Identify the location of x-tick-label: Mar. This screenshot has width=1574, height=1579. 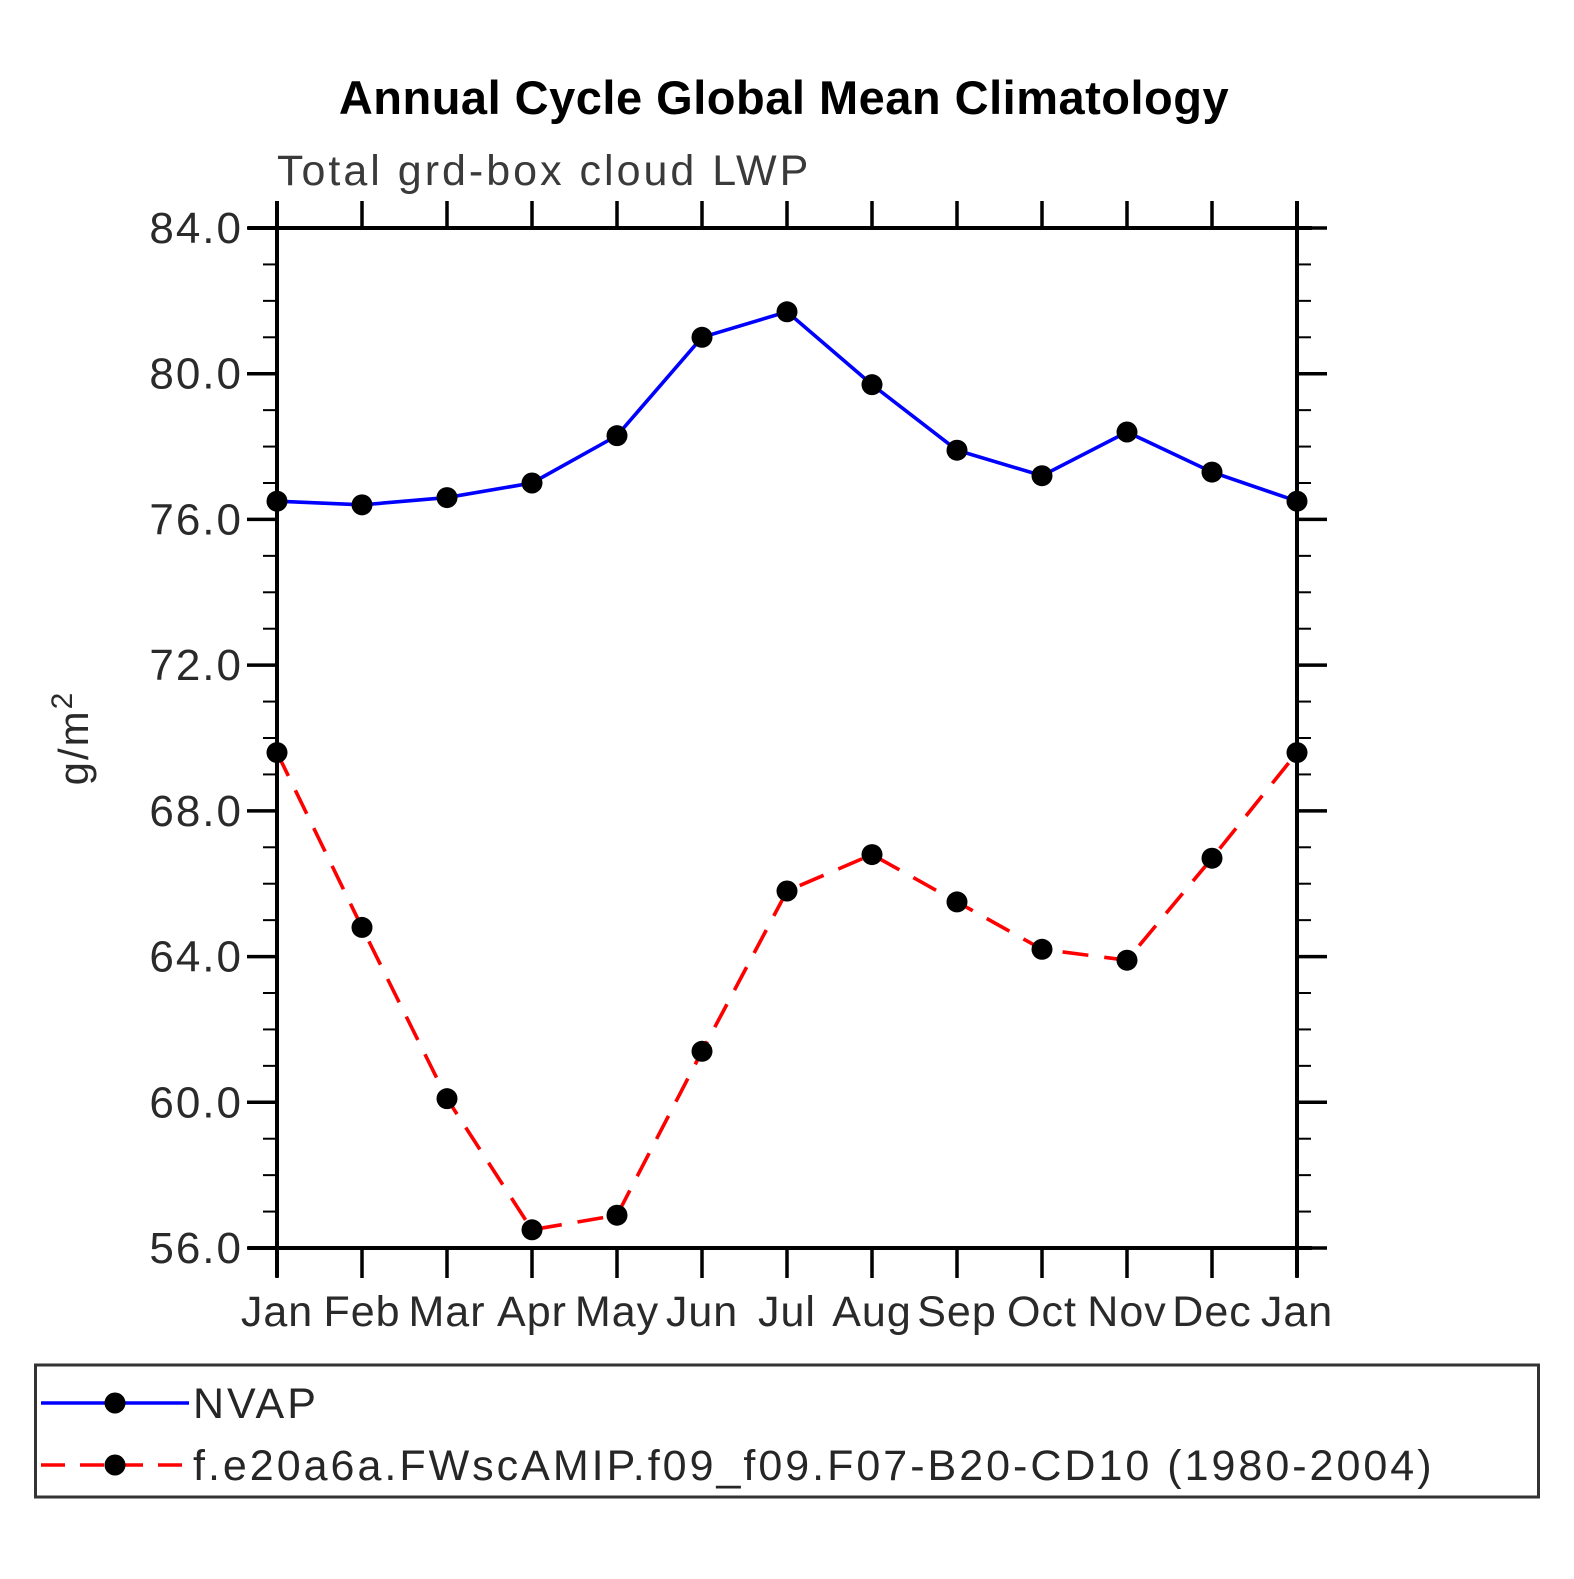
(446, 1312).